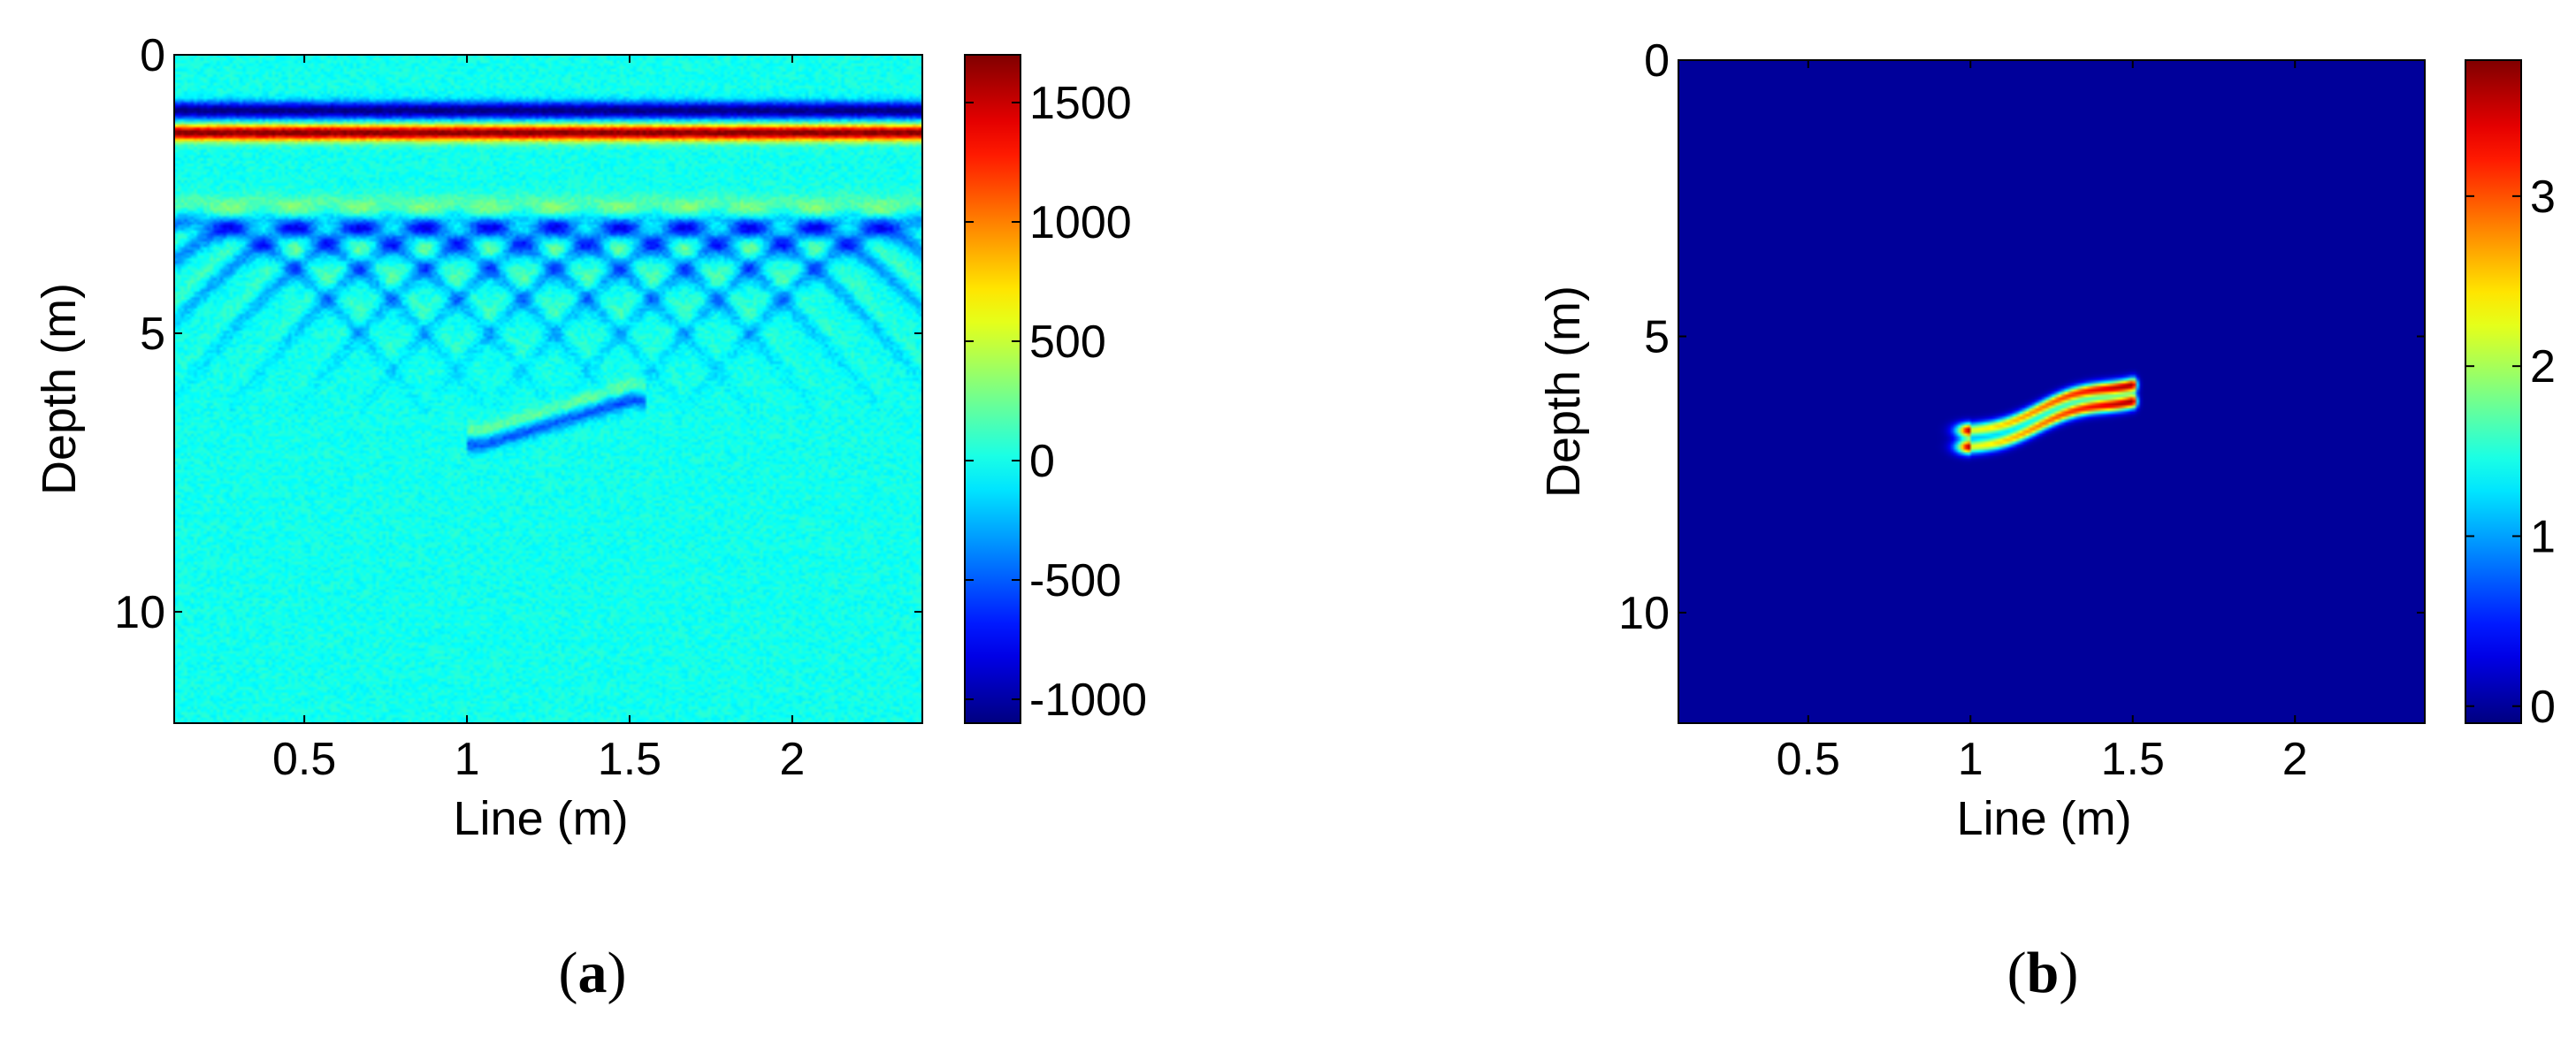 The width and height of the screenshot is (2576, 1037). What do you see at coordinates (1088, 700) in the screenshot?
I see `colorbar-tick-label: -1000` at bounding box center [1088, 700].